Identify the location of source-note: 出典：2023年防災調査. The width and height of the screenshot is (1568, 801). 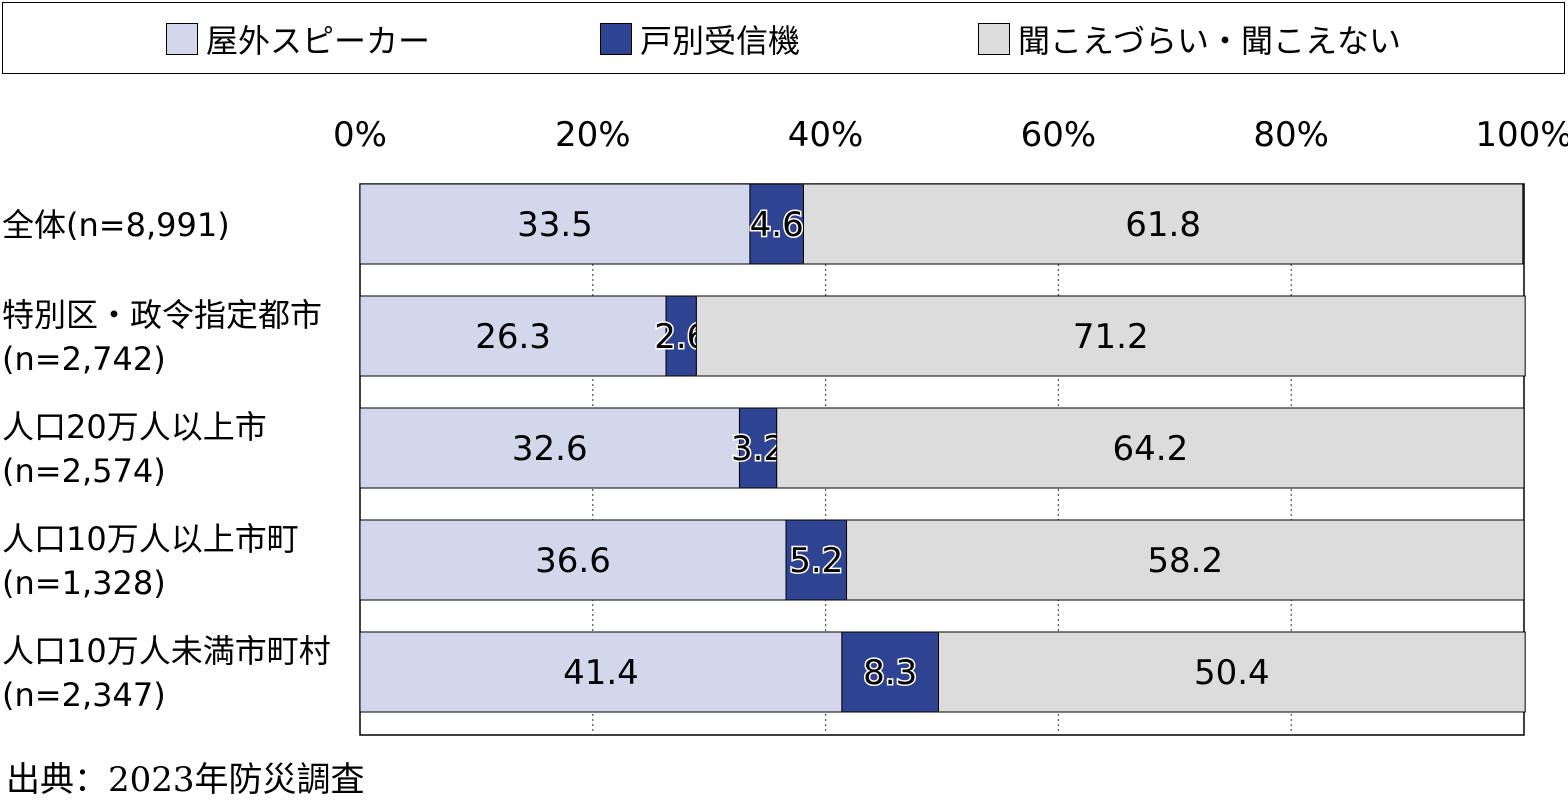
(185, 780).